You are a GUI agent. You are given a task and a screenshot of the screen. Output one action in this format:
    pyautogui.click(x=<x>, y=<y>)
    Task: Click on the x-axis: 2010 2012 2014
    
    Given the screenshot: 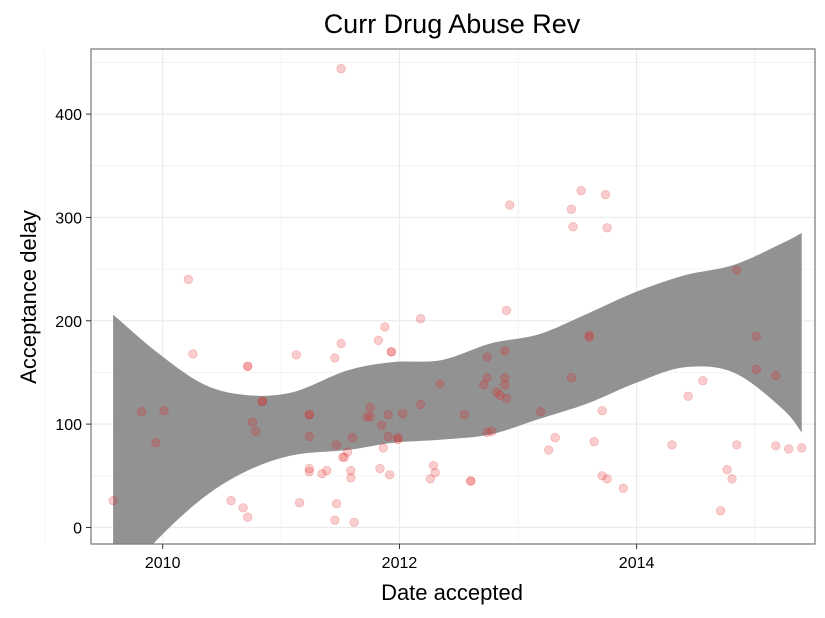 What is the action you would take?
    pyautogui.click(x=400, y=558)
    